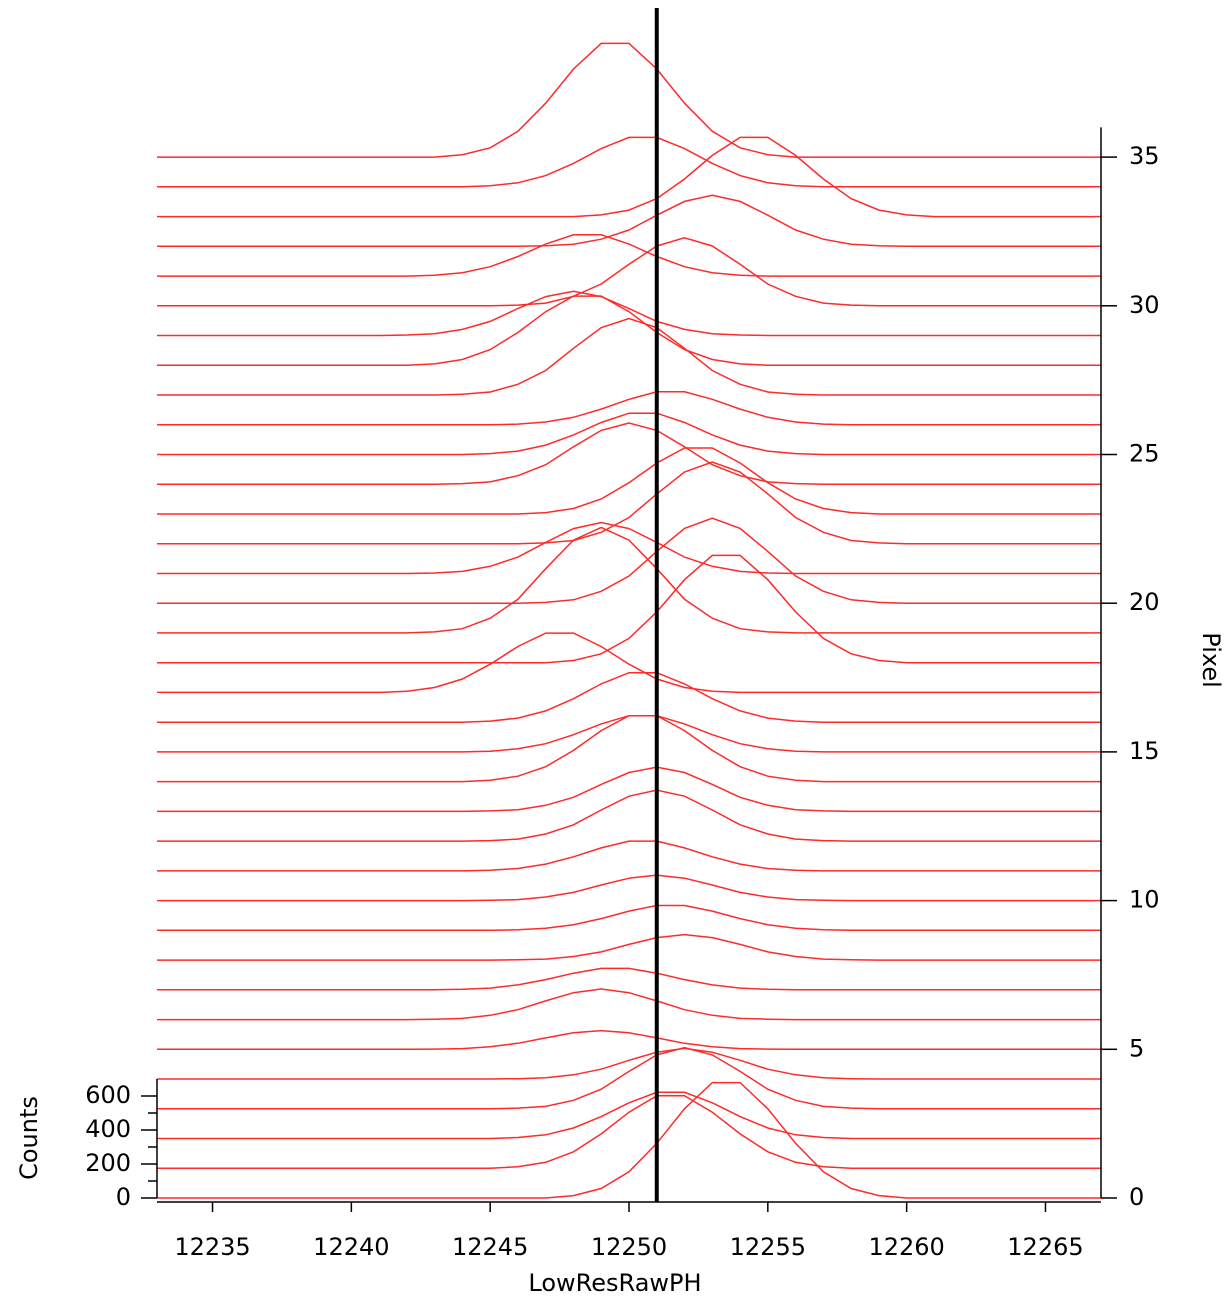 The image size is (1229, 1306). What do you see at coordinates (1144, 602) in the screenshot?
I see `y2-tick-label: 20` at bounding box center [1144, 602].